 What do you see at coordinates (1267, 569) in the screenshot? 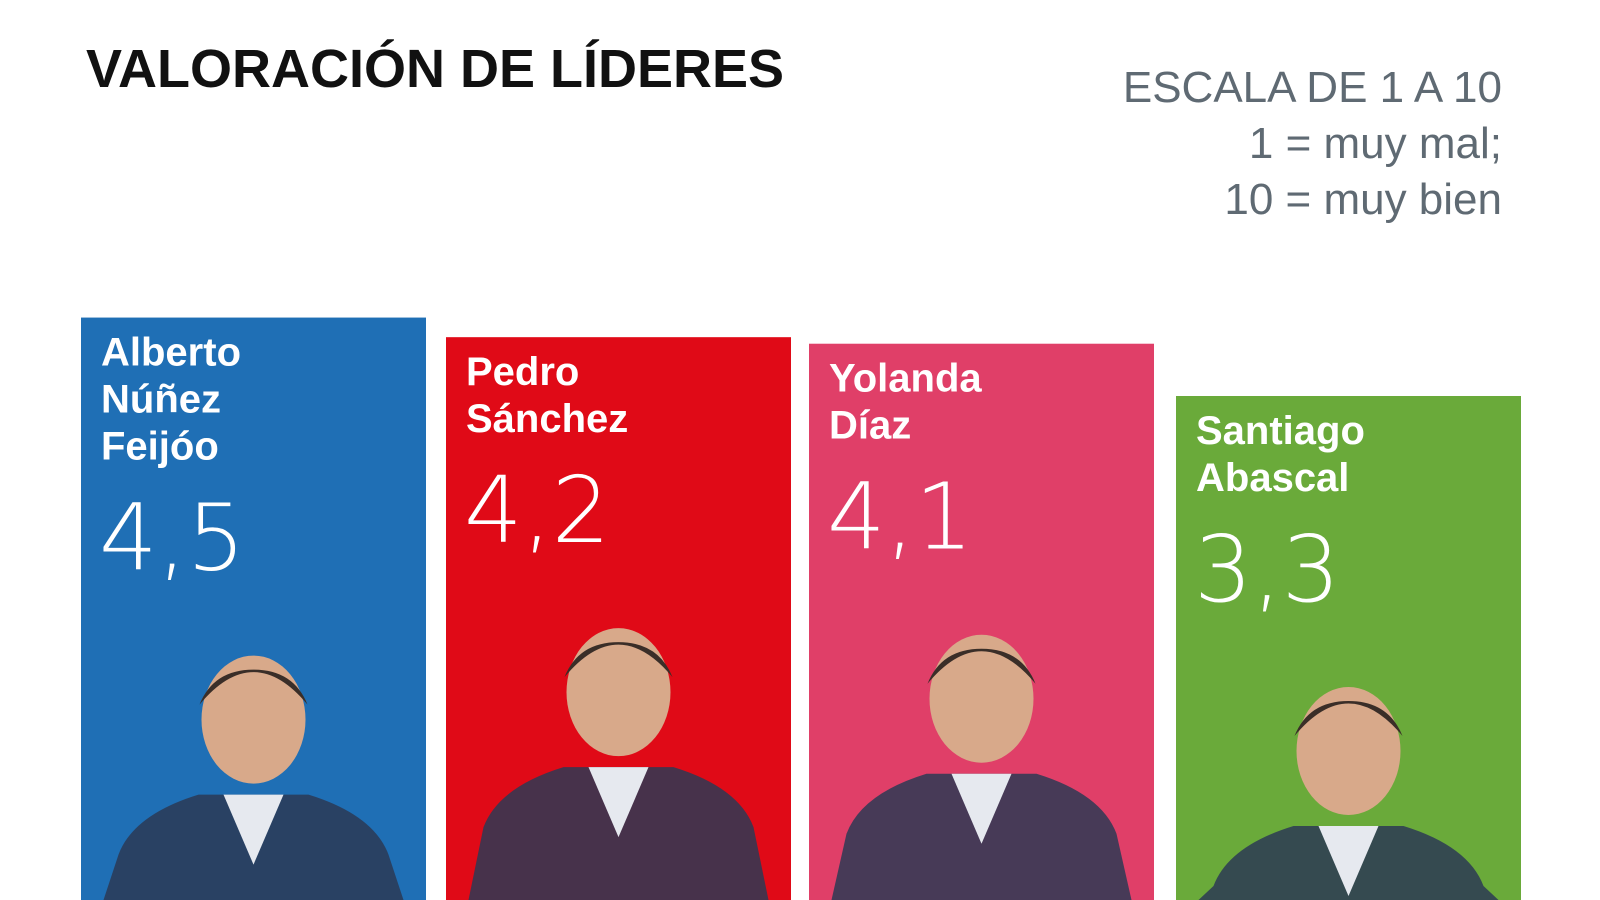
I see `bar-value-label: 3,3` at bounding box center [1267, 569].